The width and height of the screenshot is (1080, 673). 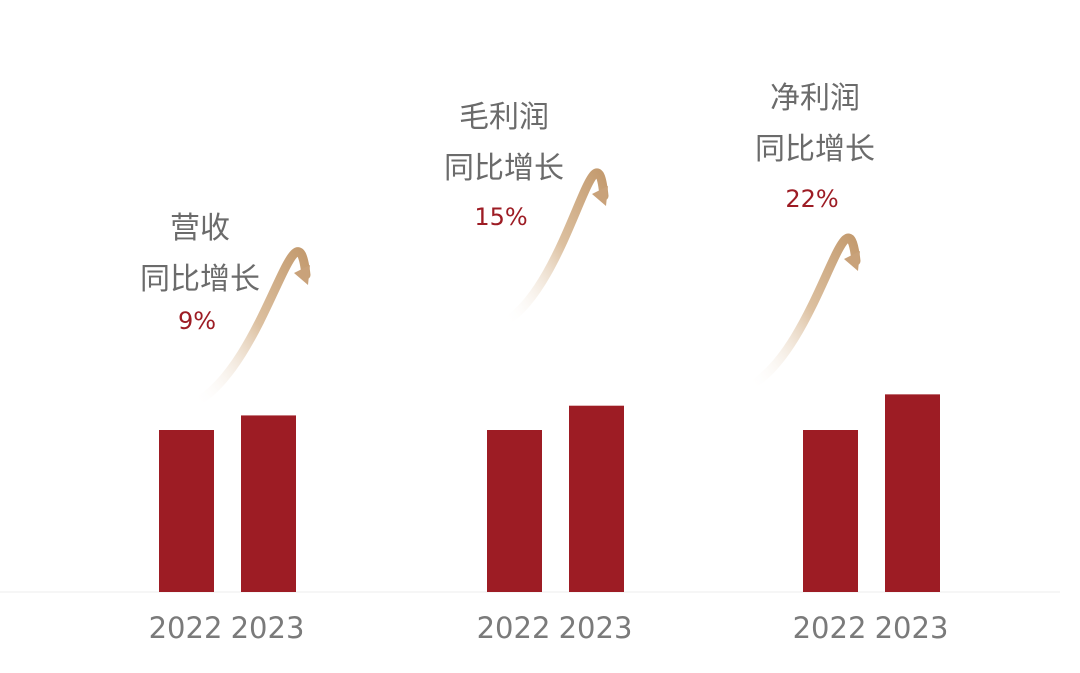 What do you see at coordinates (200, 228) in the screenshot?
I see `metric-title-line: 营收` at bounding box center [200, 228].